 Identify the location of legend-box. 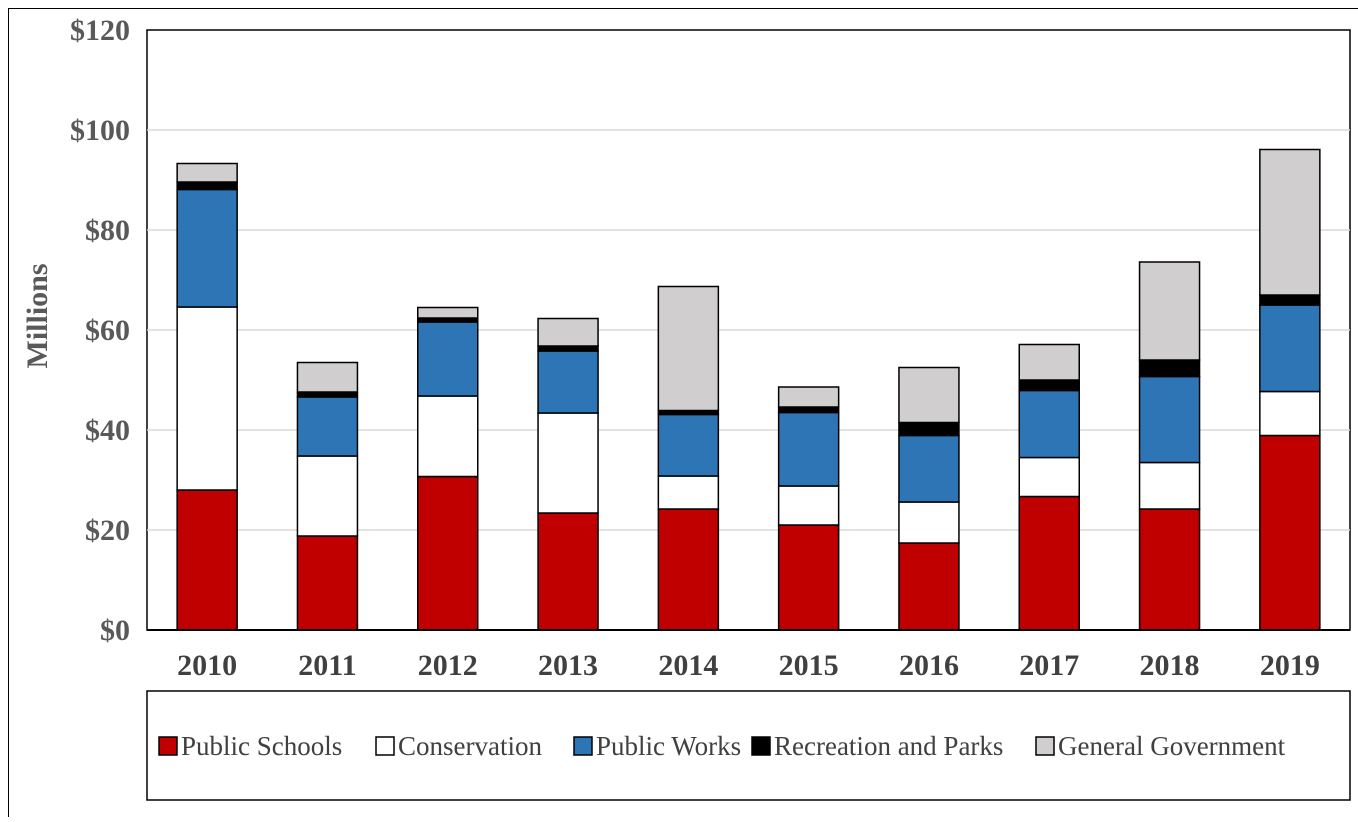
(748, 745).